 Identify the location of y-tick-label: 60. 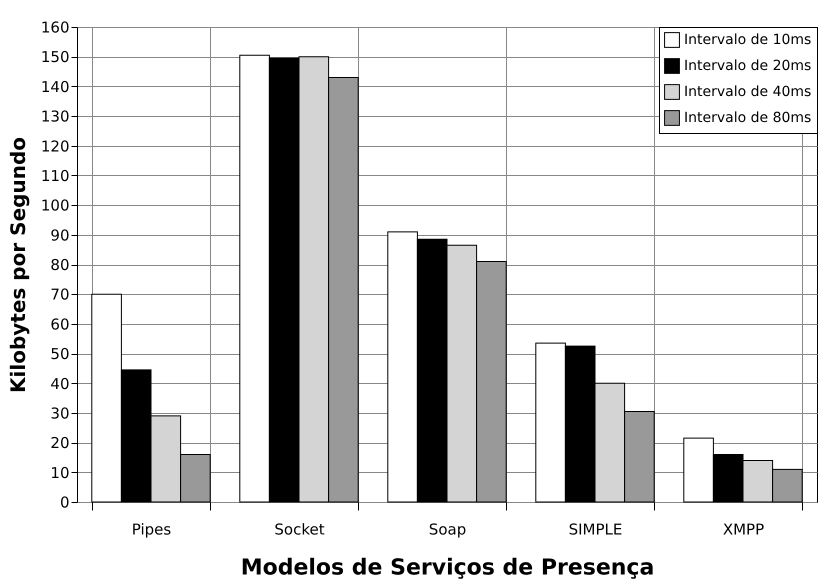
(60, 324).